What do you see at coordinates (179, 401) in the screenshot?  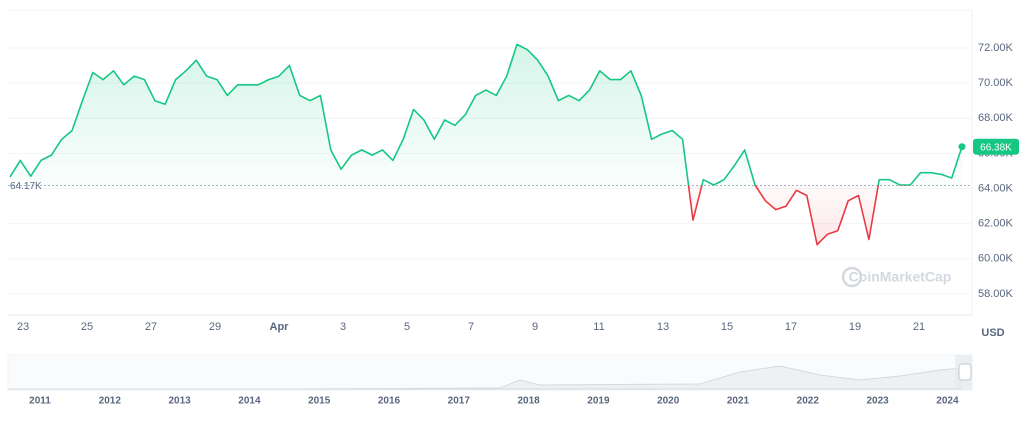 I see `navigator-label: 2013` at bounding box center [179, 401].